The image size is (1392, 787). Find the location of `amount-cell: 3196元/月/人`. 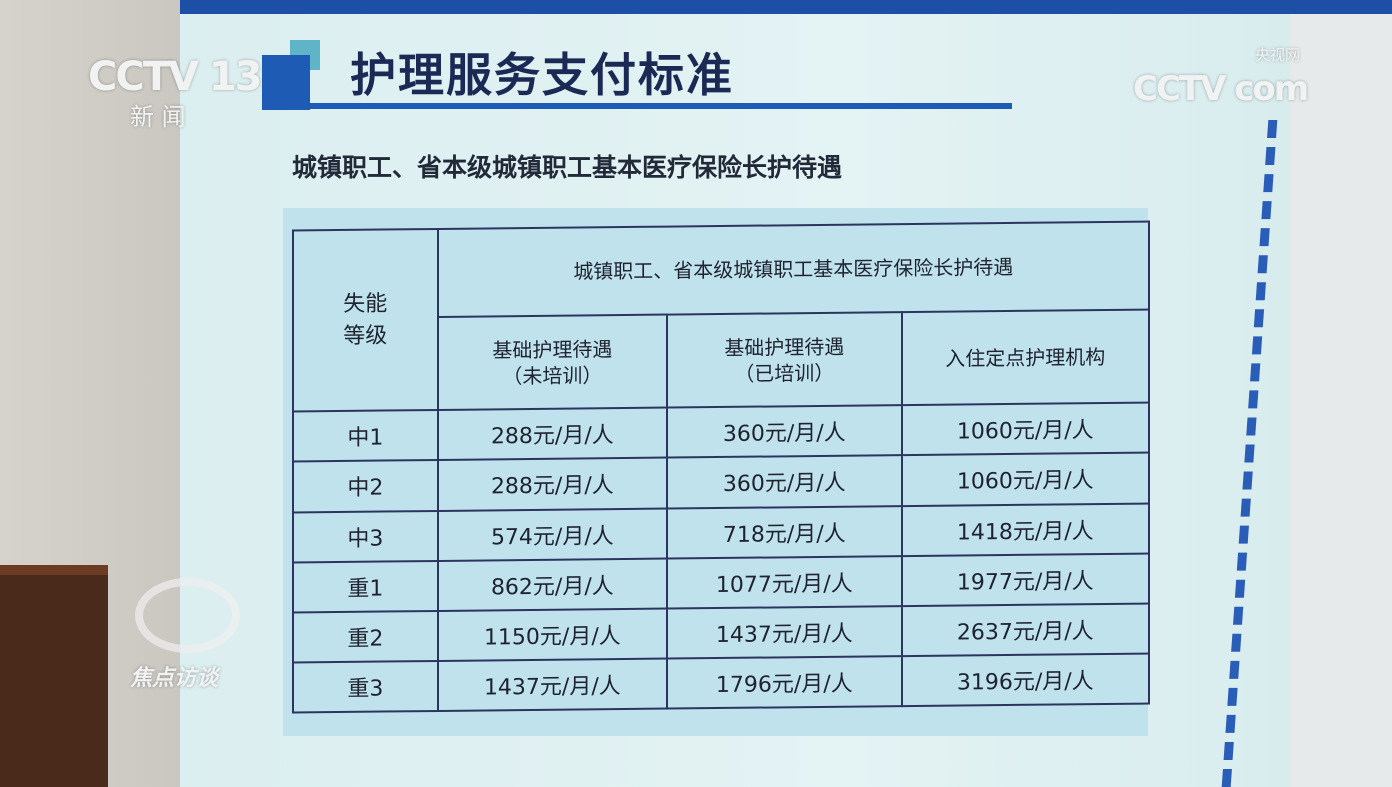

amount-cell: 3196元/月/人 is located at coordinates (1025, 680).